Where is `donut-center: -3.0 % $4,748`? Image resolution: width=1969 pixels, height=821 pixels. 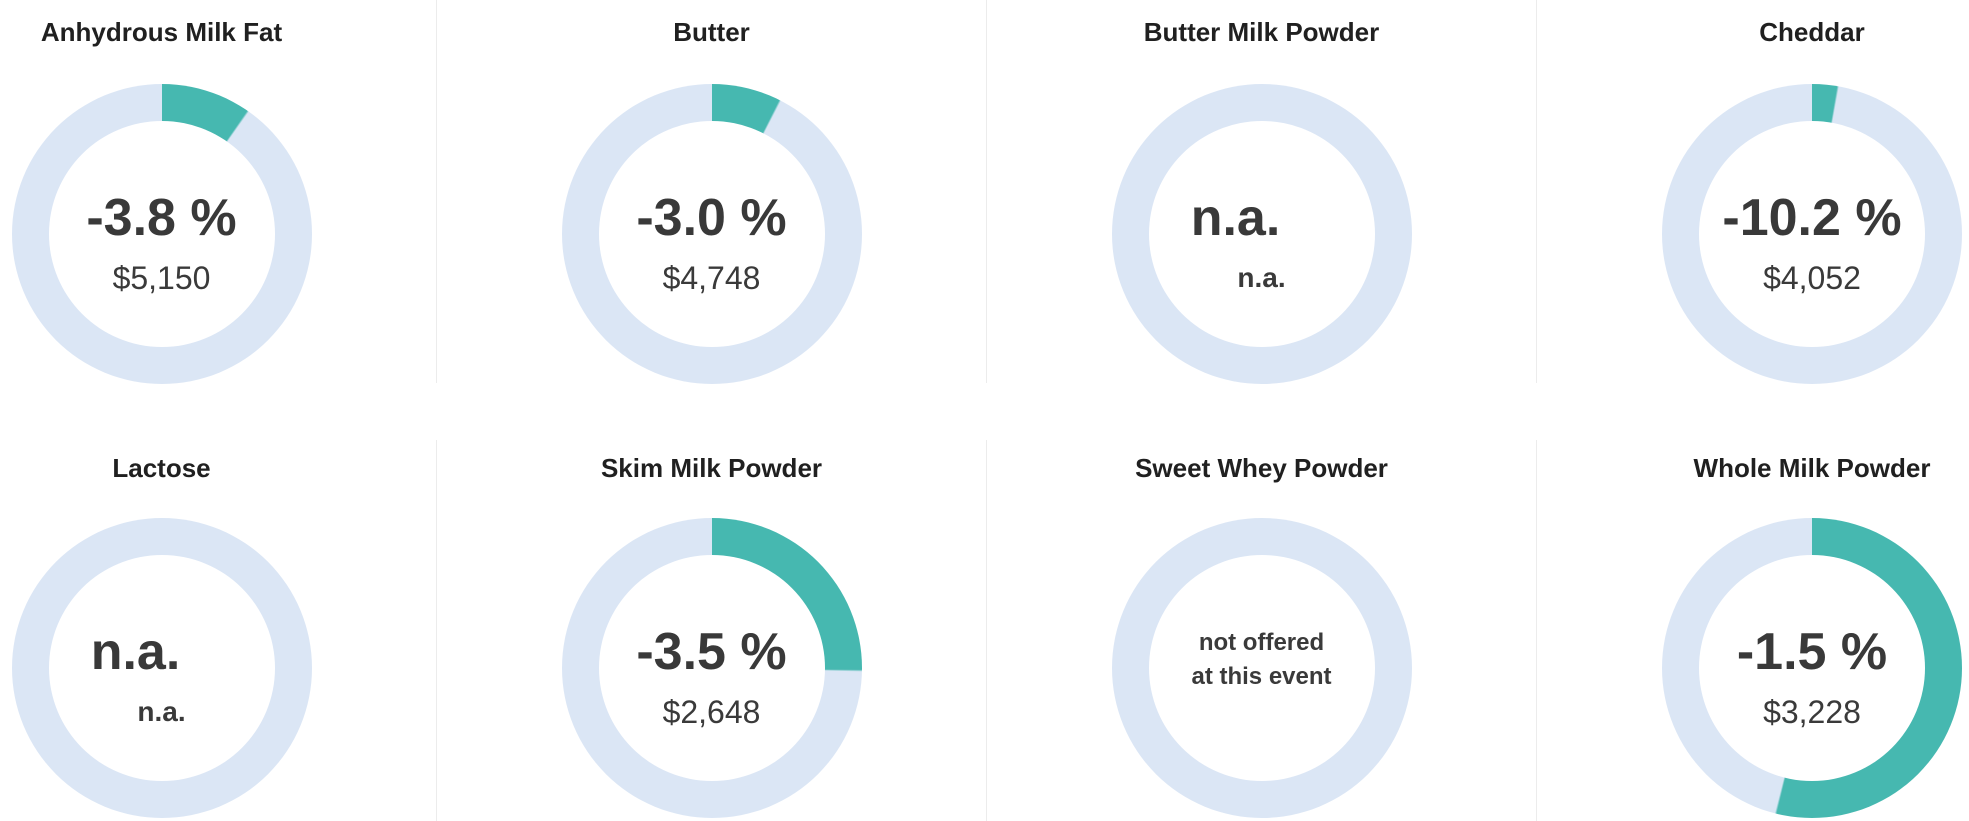
donut-center: -3.0 % $4,748 is located at coordinates (712, 234).